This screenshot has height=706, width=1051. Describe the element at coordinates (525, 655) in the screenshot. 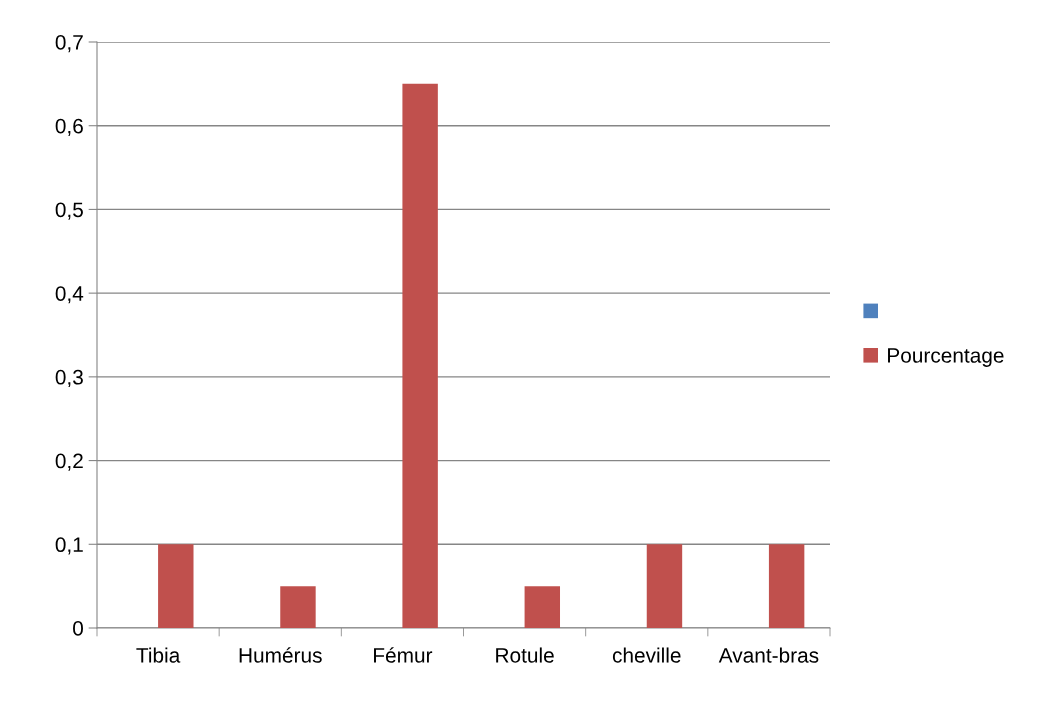

I see `x-tick-label: Rotule` at that location.